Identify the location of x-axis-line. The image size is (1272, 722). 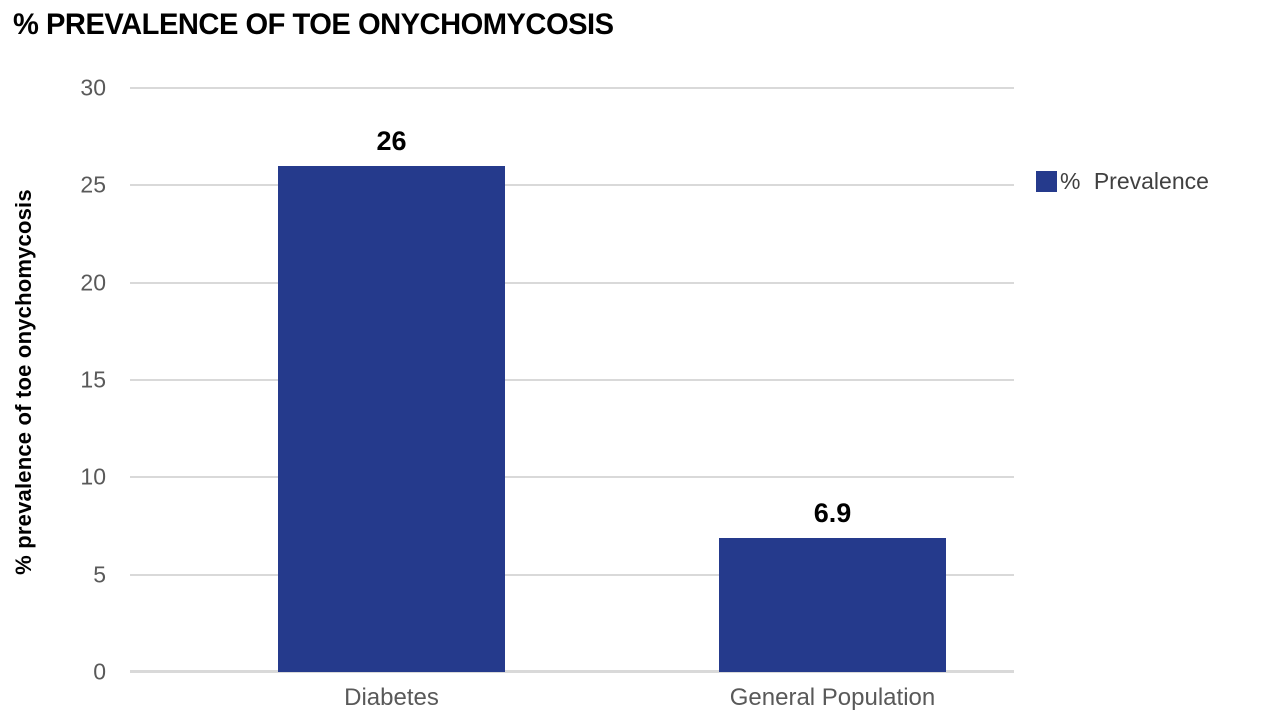
(572, 671).